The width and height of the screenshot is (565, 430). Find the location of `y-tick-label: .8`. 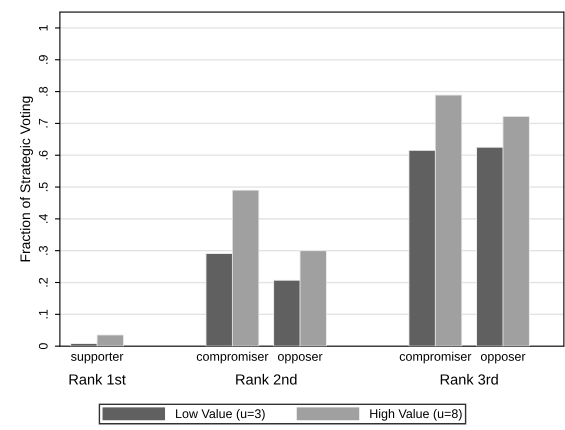

y-tick-label: .8 is located at coordinates (43, 91).